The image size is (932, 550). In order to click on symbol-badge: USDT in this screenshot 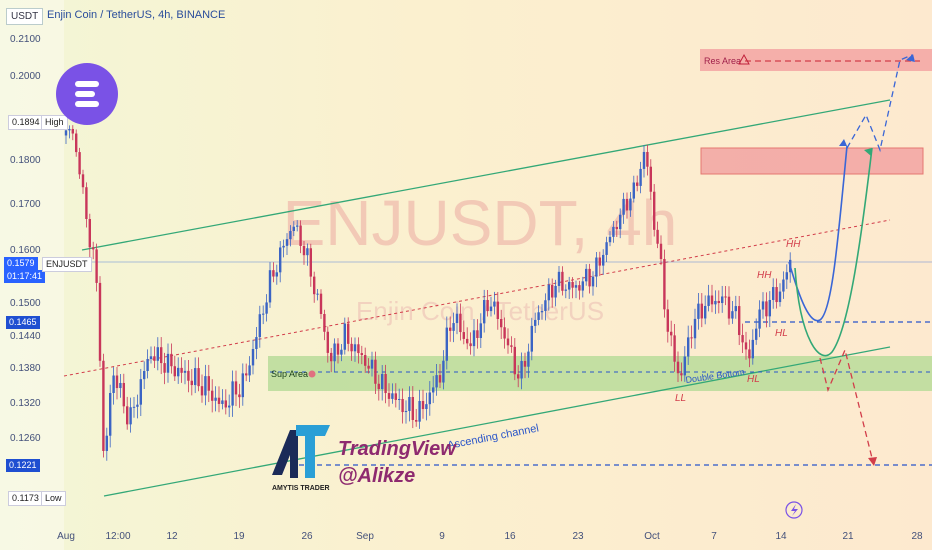, I will do `click(25, 16)`.